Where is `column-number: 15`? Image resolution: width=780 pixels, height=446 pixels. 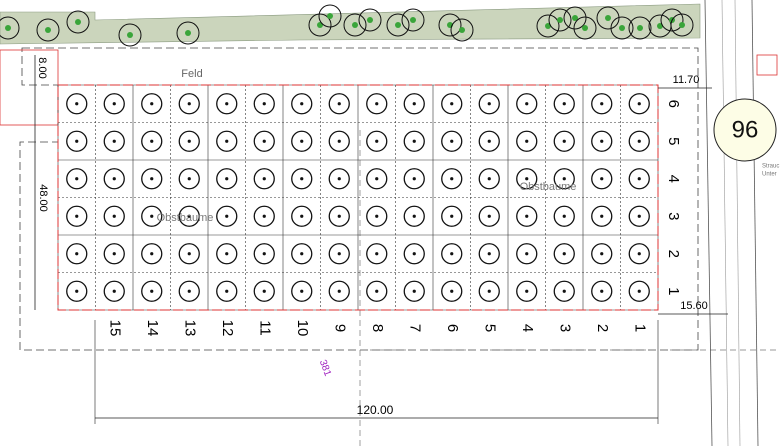
column-number: 15 is located at coordinates (114, 328).